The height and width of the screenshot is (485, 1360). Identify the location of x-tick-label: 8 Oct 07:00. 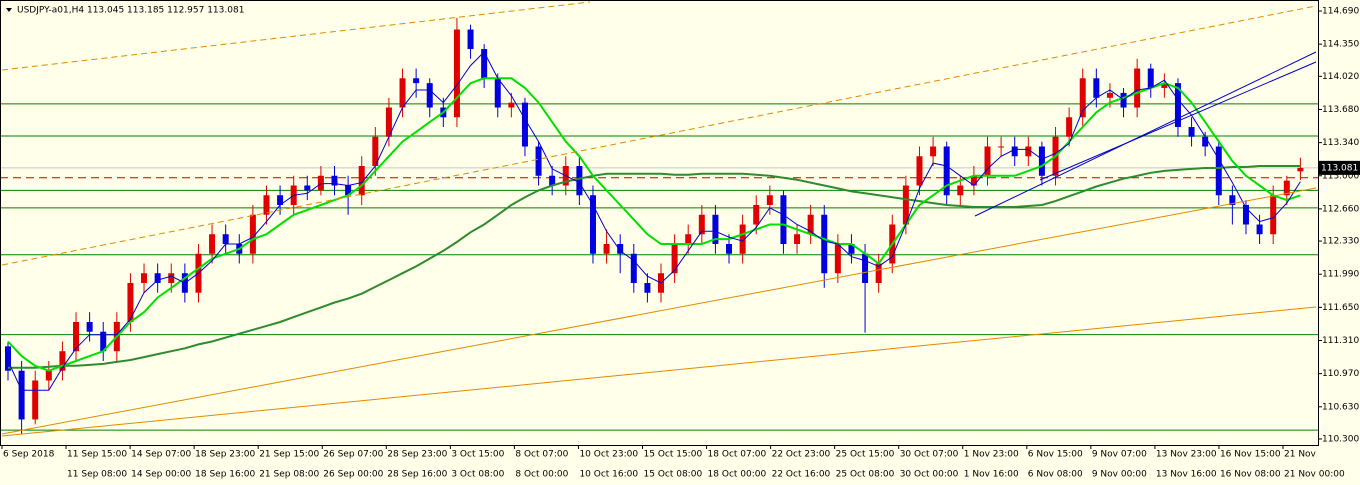
(541, 455).